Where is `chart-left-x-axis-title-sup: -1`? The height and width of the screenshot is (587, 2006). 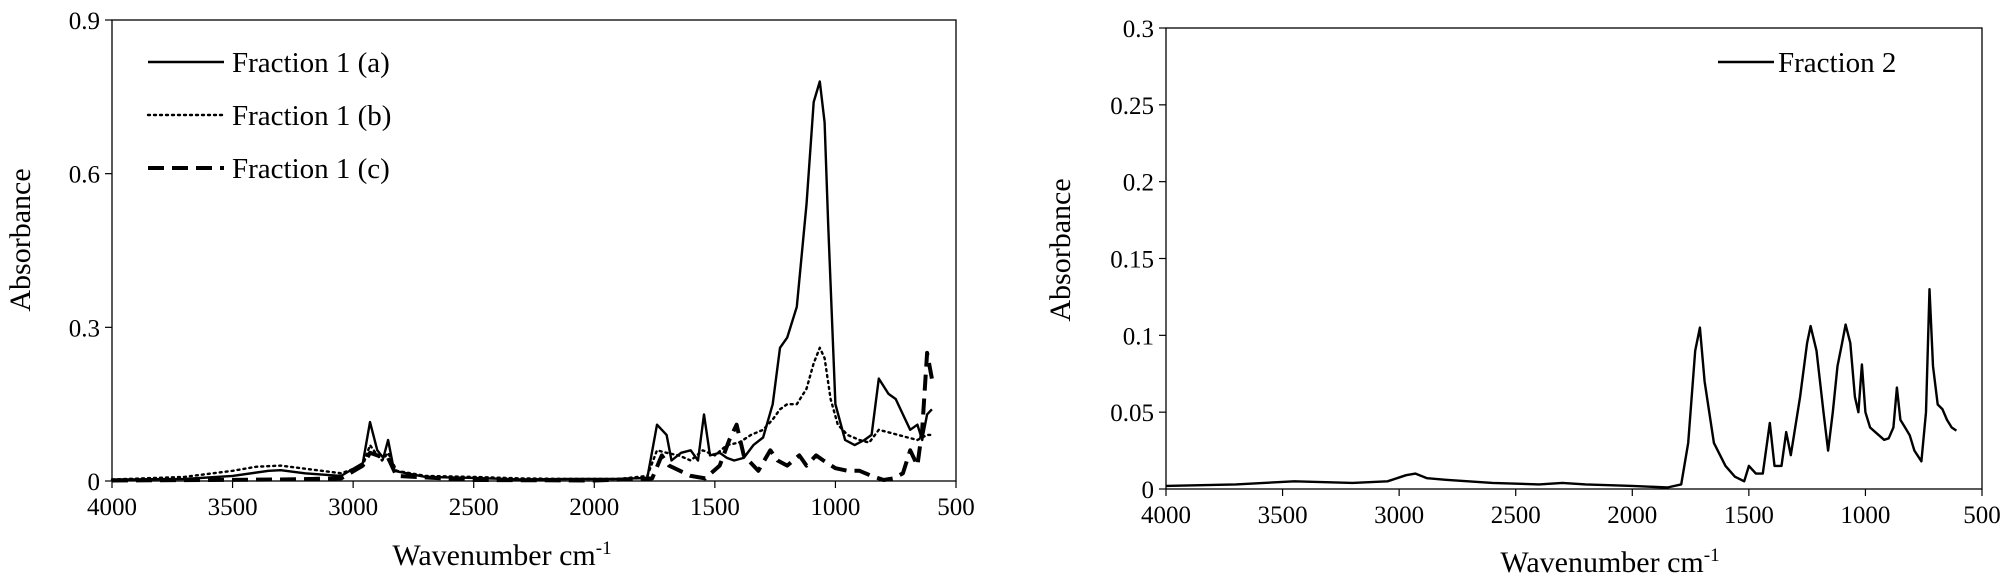 chart-left-x-axis-title-sup: -1 is located at coordinates (604, 548).